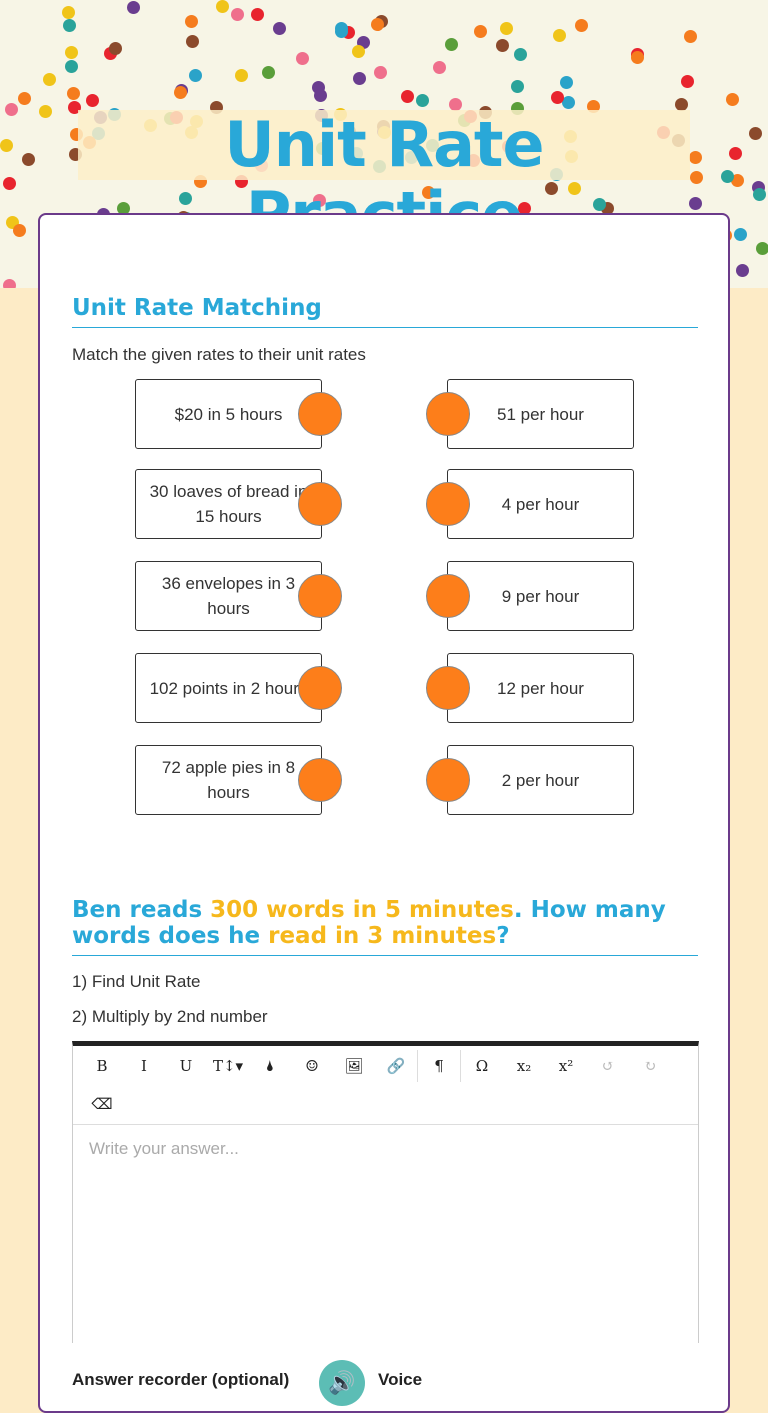 The width and height of the screenshot is (768, 1413). Describe the element at coordinates (342, 1383) in the screenshot. I see `speaker-icon: 🔊` at that location.